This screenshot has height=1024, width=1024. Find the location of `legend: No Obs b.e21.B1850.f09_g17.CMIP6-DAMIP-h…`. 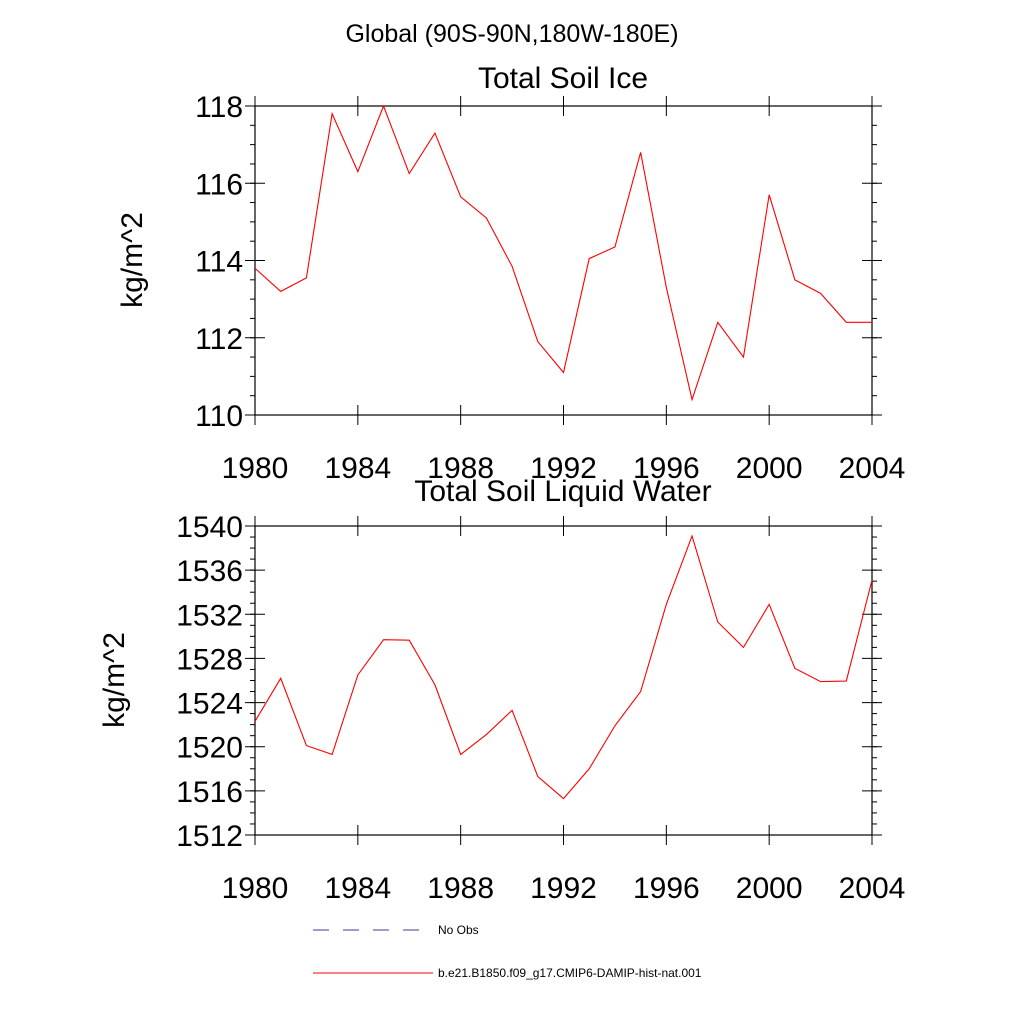

legend: No Obs b.e21.B1850.f09_g17.CMIP6-DAMIP-h… is located at coordinates (507, 951).